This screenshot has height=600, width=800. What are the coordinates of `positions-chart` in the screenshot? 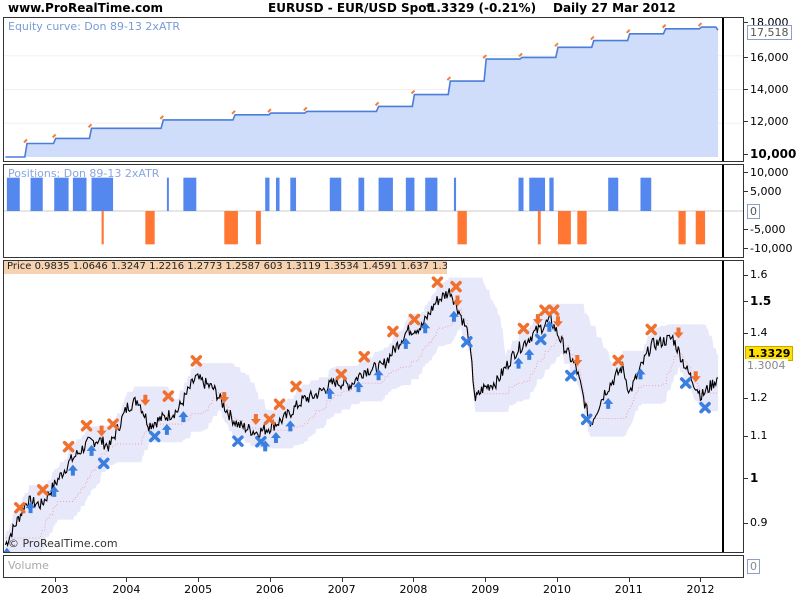 It's located at (373, 211).